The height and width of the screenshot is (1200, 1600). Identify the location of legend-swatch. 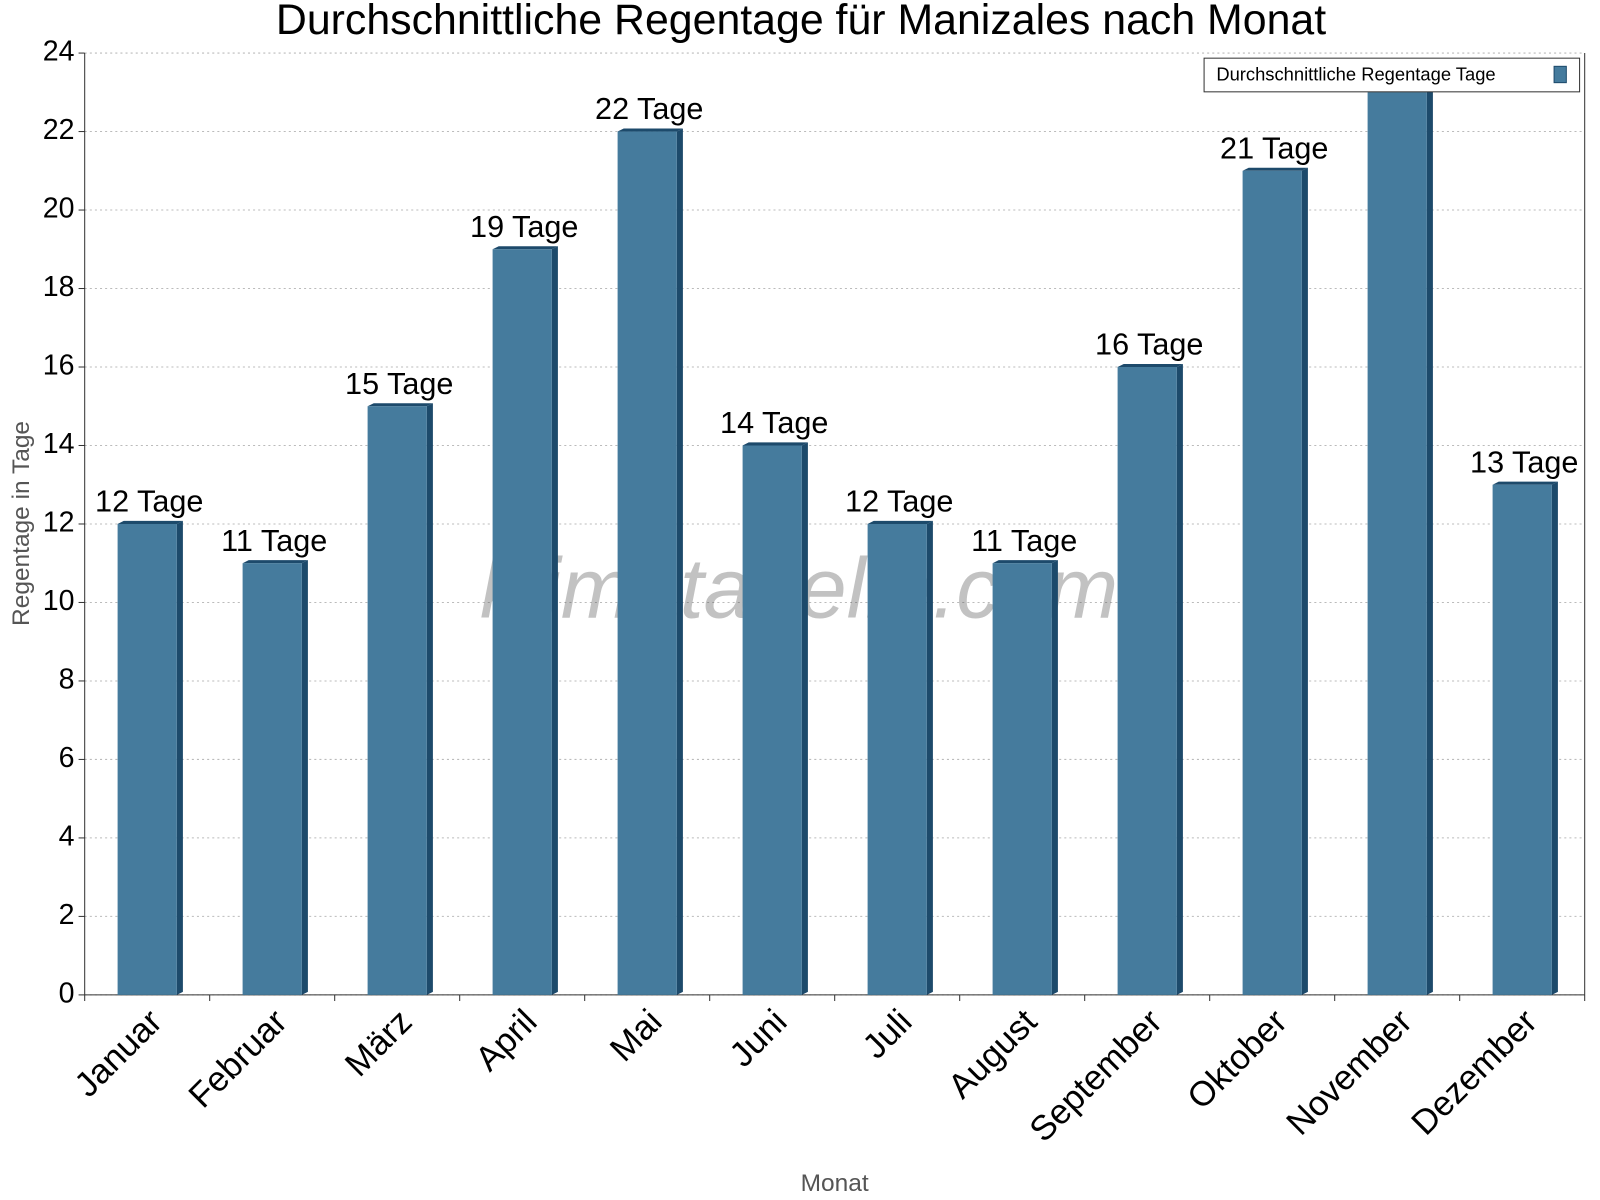
(1560, 74).